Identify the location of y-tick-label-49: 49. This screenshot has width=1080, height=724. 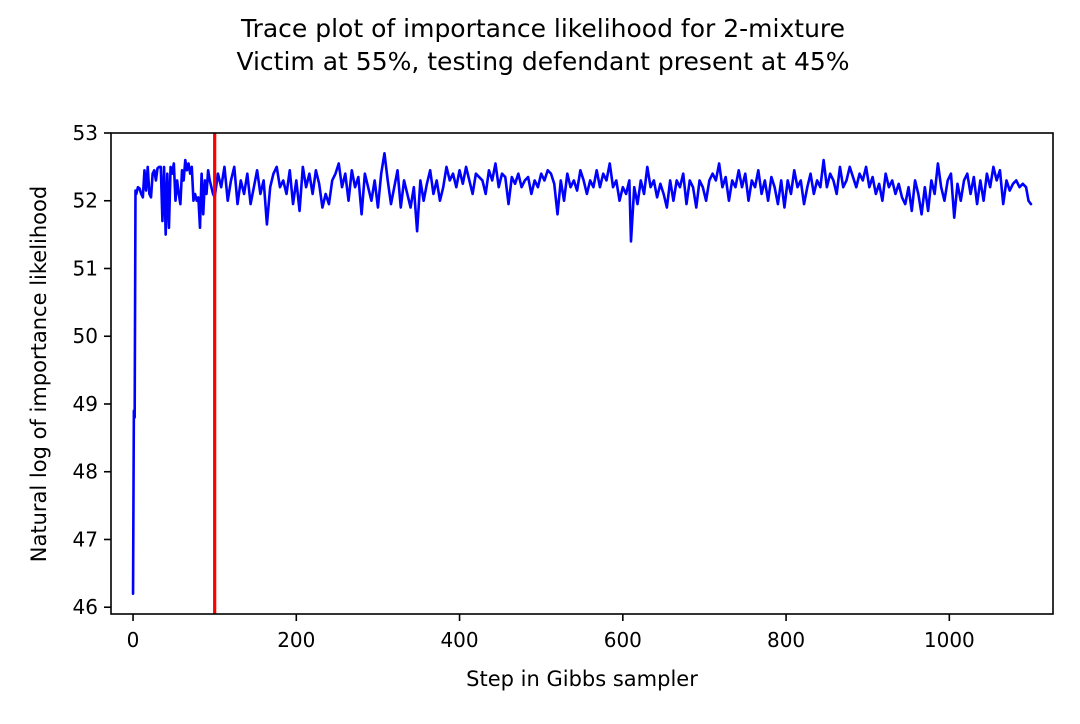
(85, 404).